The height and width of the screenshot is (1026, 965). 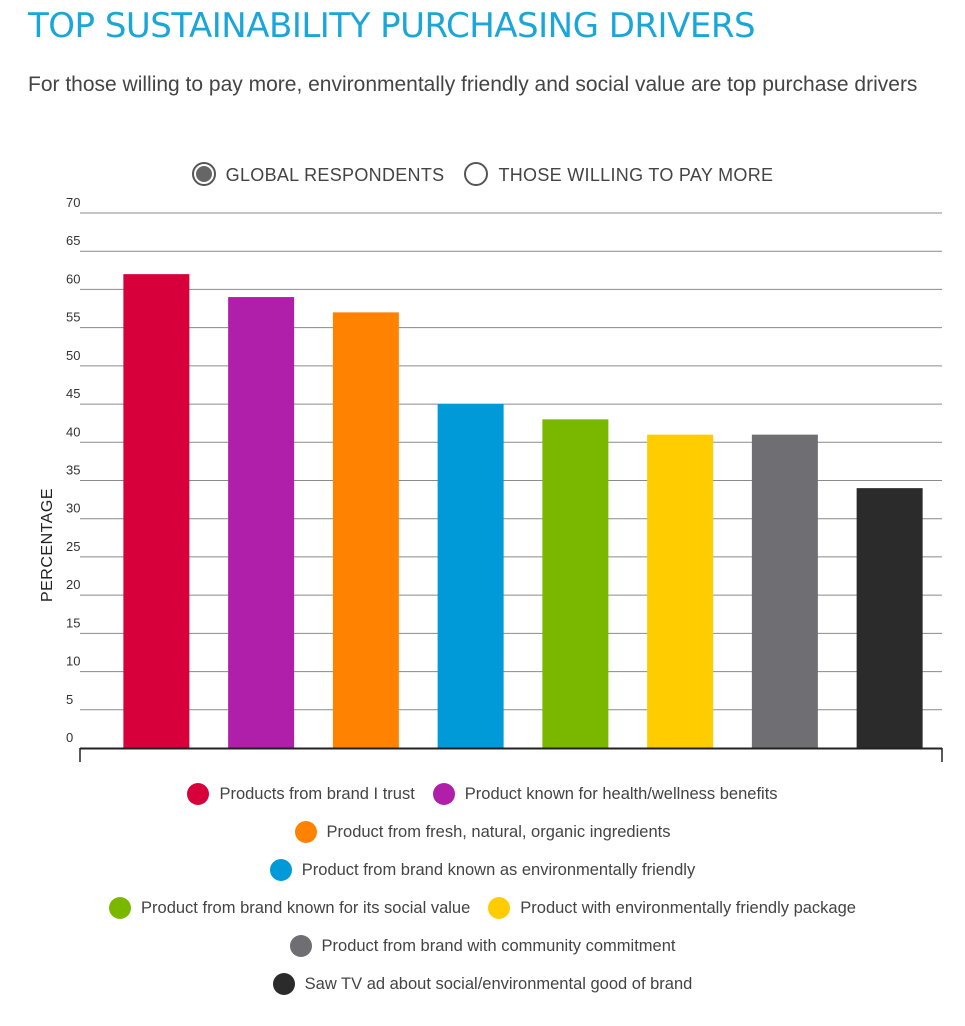 I want to click on y-tick-label: 30, so click(x=73, y=508).